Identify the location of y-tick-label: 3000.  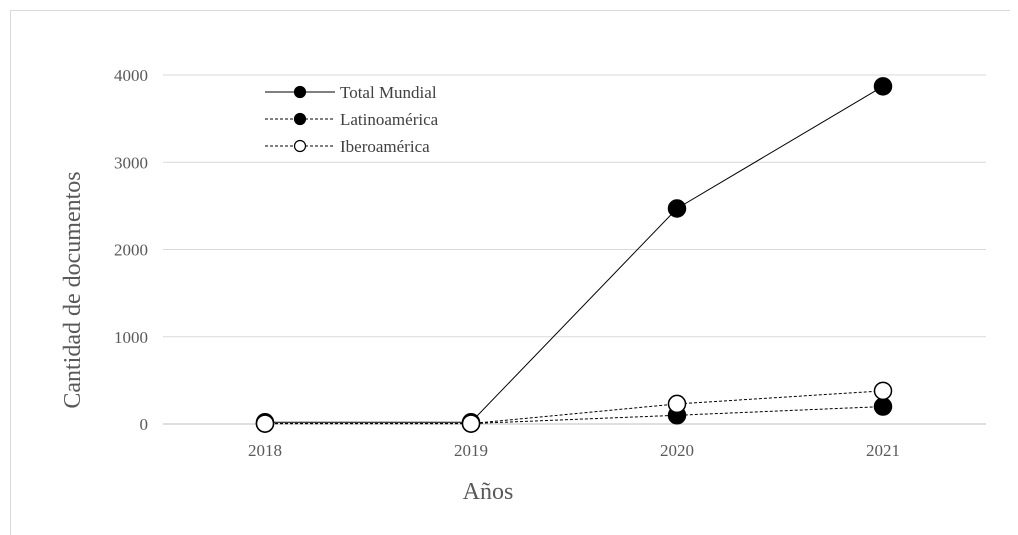
(131, 162).